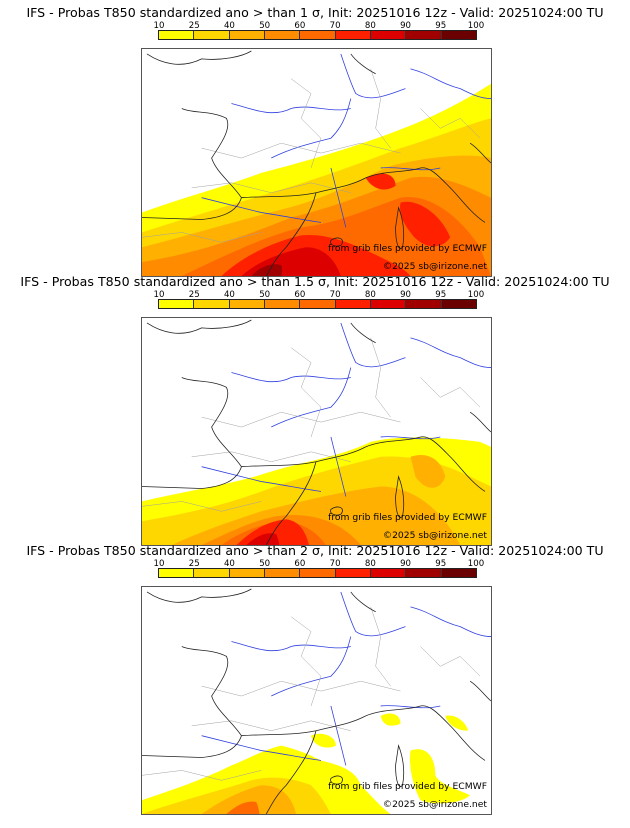  I want to click on prob-10e, so click(457, 723).